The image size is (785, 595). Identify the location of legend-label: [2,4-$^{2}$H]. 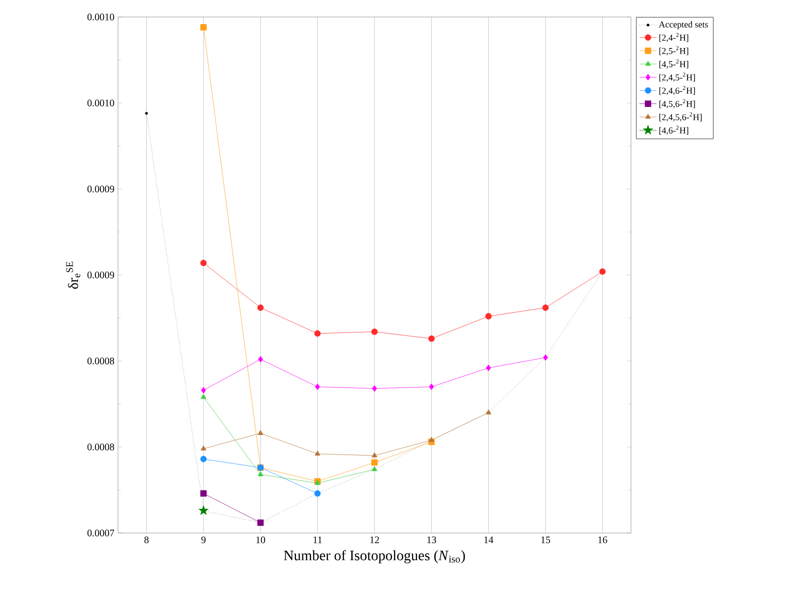
(673, 37).